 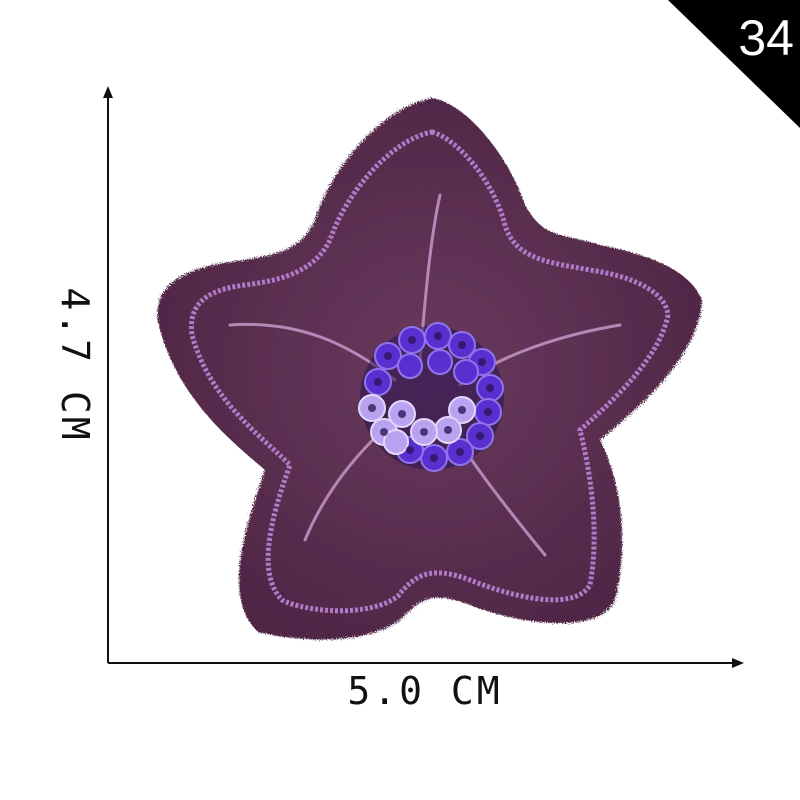 I want to click on corner-triangle, so click(x=734, y=64).